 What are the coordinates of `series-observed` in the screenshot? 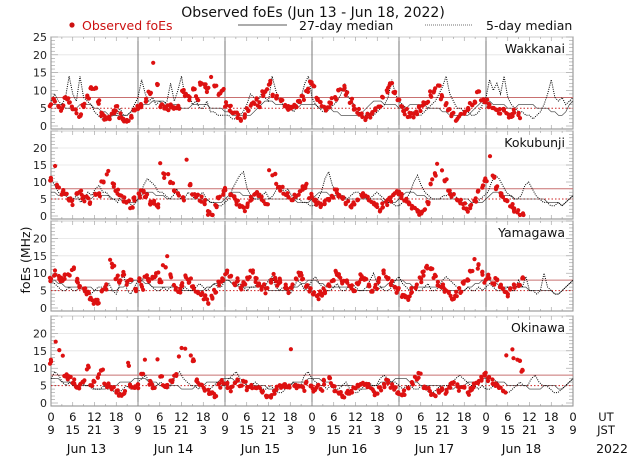 It's located at (286, 280).